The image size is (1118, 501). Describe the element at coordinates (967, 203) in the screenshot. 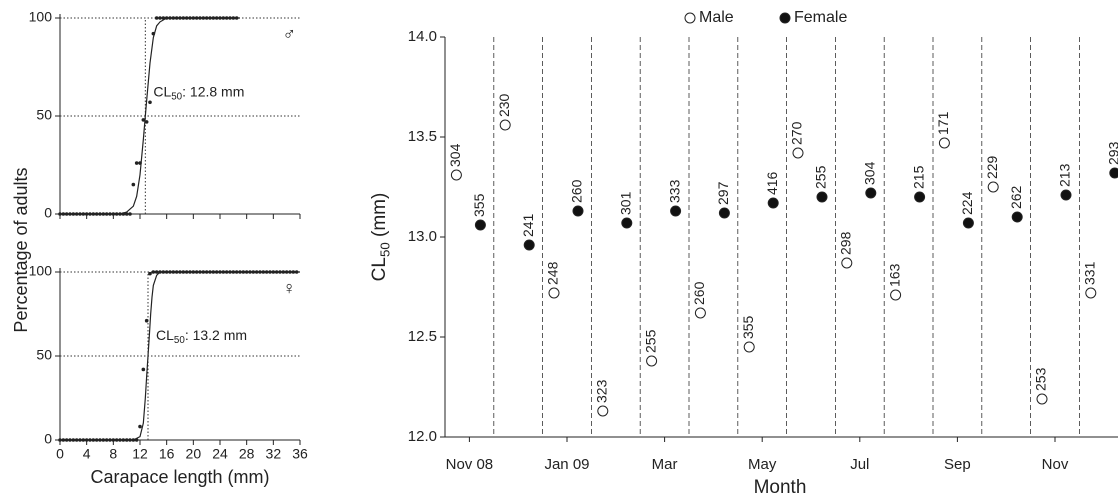

I see `sample-size-label: 224` at that location.